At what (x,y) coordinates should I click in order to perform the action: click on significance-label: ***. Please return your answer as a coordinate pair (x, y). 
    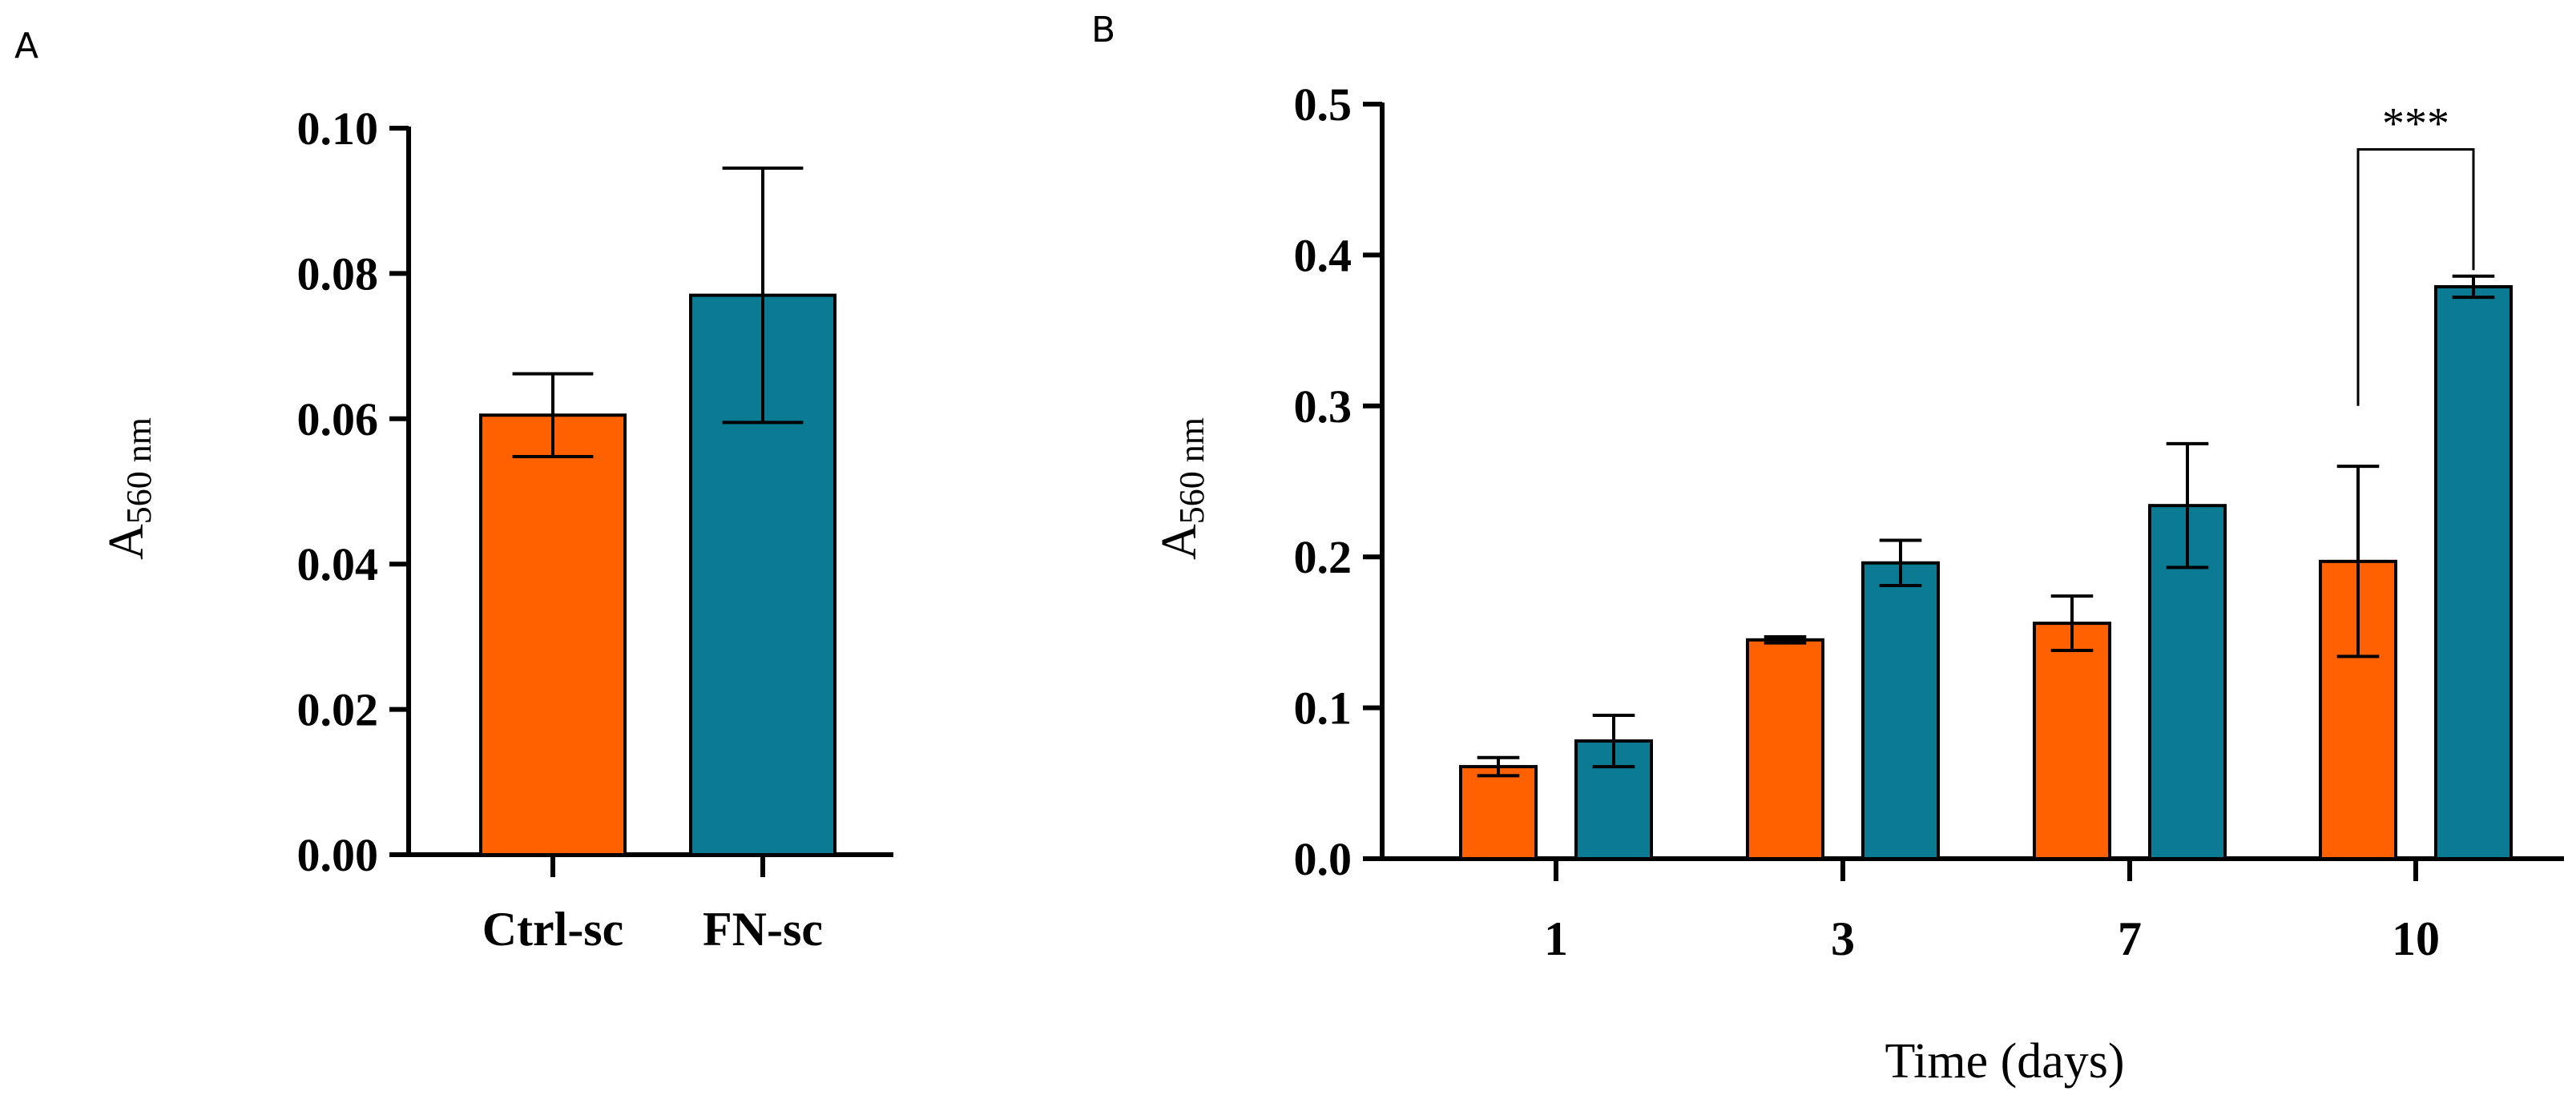
    Looking at the image, I should click on (2415, 124).